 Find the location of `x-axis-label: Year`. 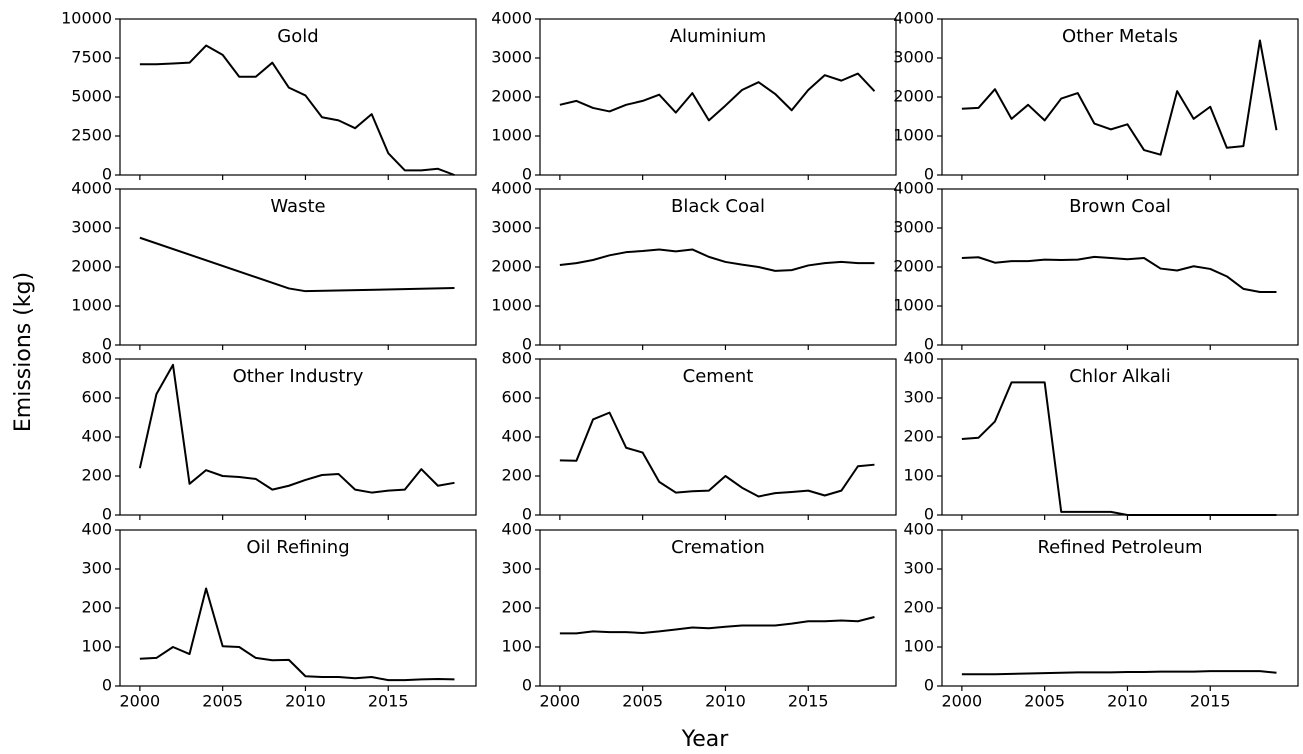

x-axis-label: Year is located at coordinates (705, 739).